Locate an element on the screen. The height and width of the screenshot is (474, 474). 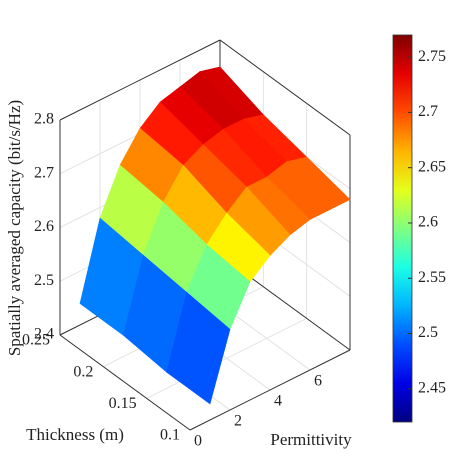
colorbar-tick-label: 2.65 is located at coordinates (432, 166).